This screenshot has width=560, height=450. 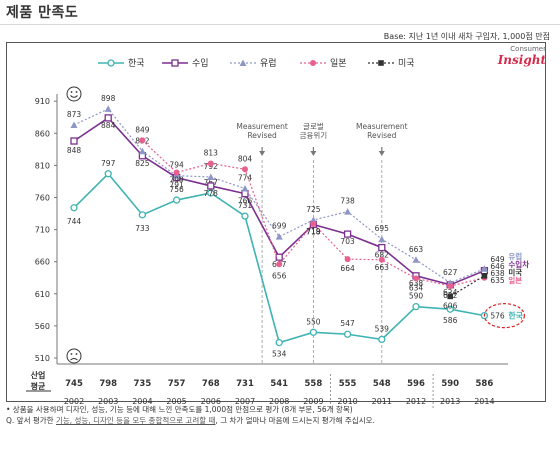 What do you see at coordinates (245, 401) in the screenshot?
I see `x-tick-label: 2007` at bounding box center [245, 401].